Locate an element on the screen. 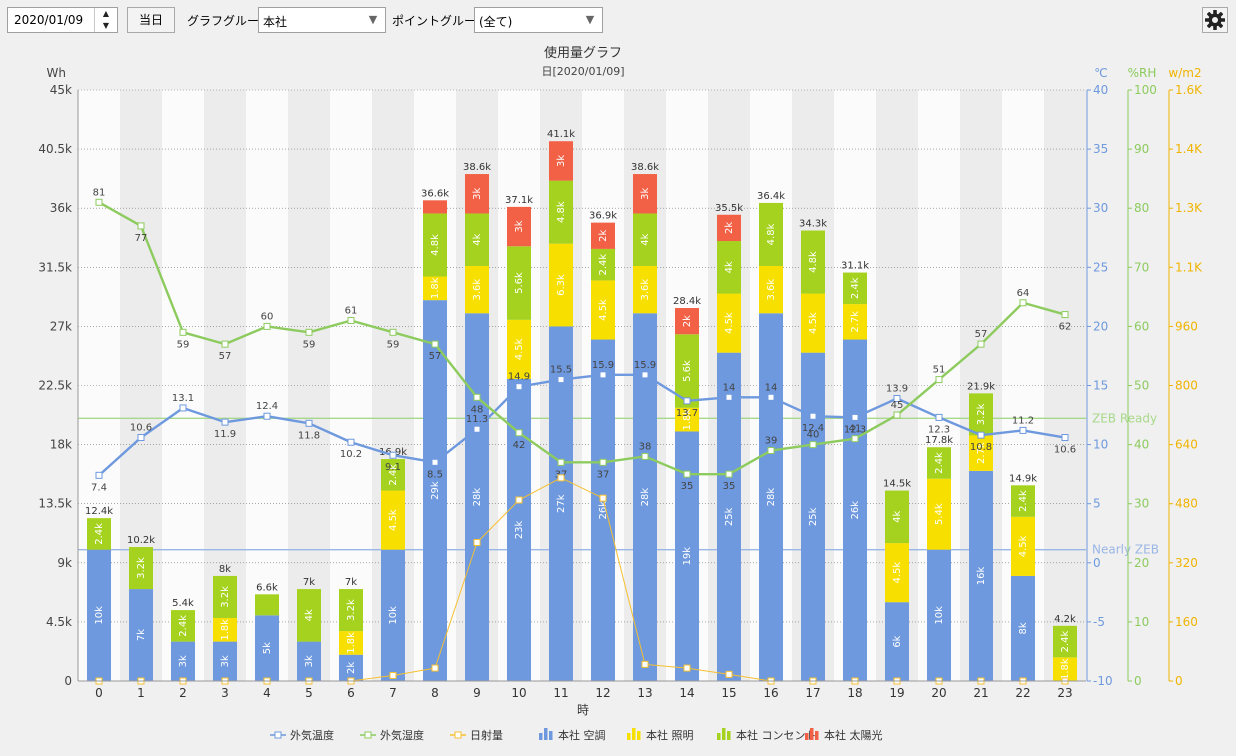 This screenshot has width=1236, height=756. series-point-label: 11.9 is located at coordinates (225, 434).